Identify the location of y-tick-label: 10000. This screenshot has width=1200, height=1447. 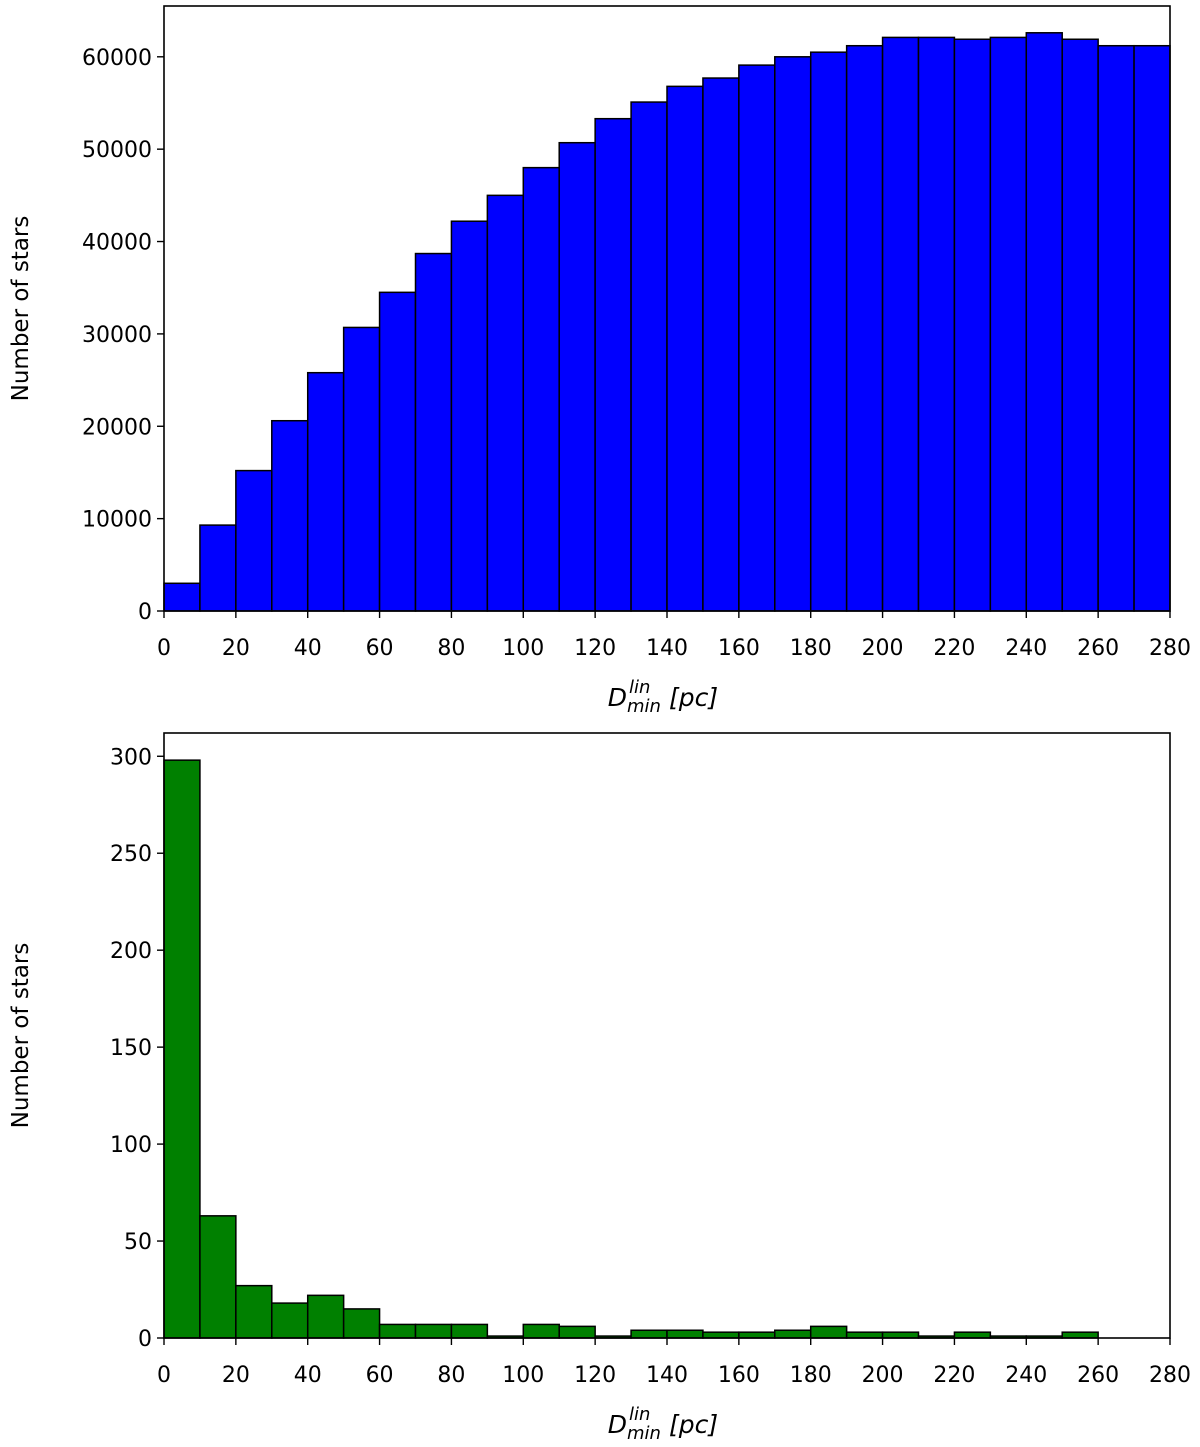
(117, 520).